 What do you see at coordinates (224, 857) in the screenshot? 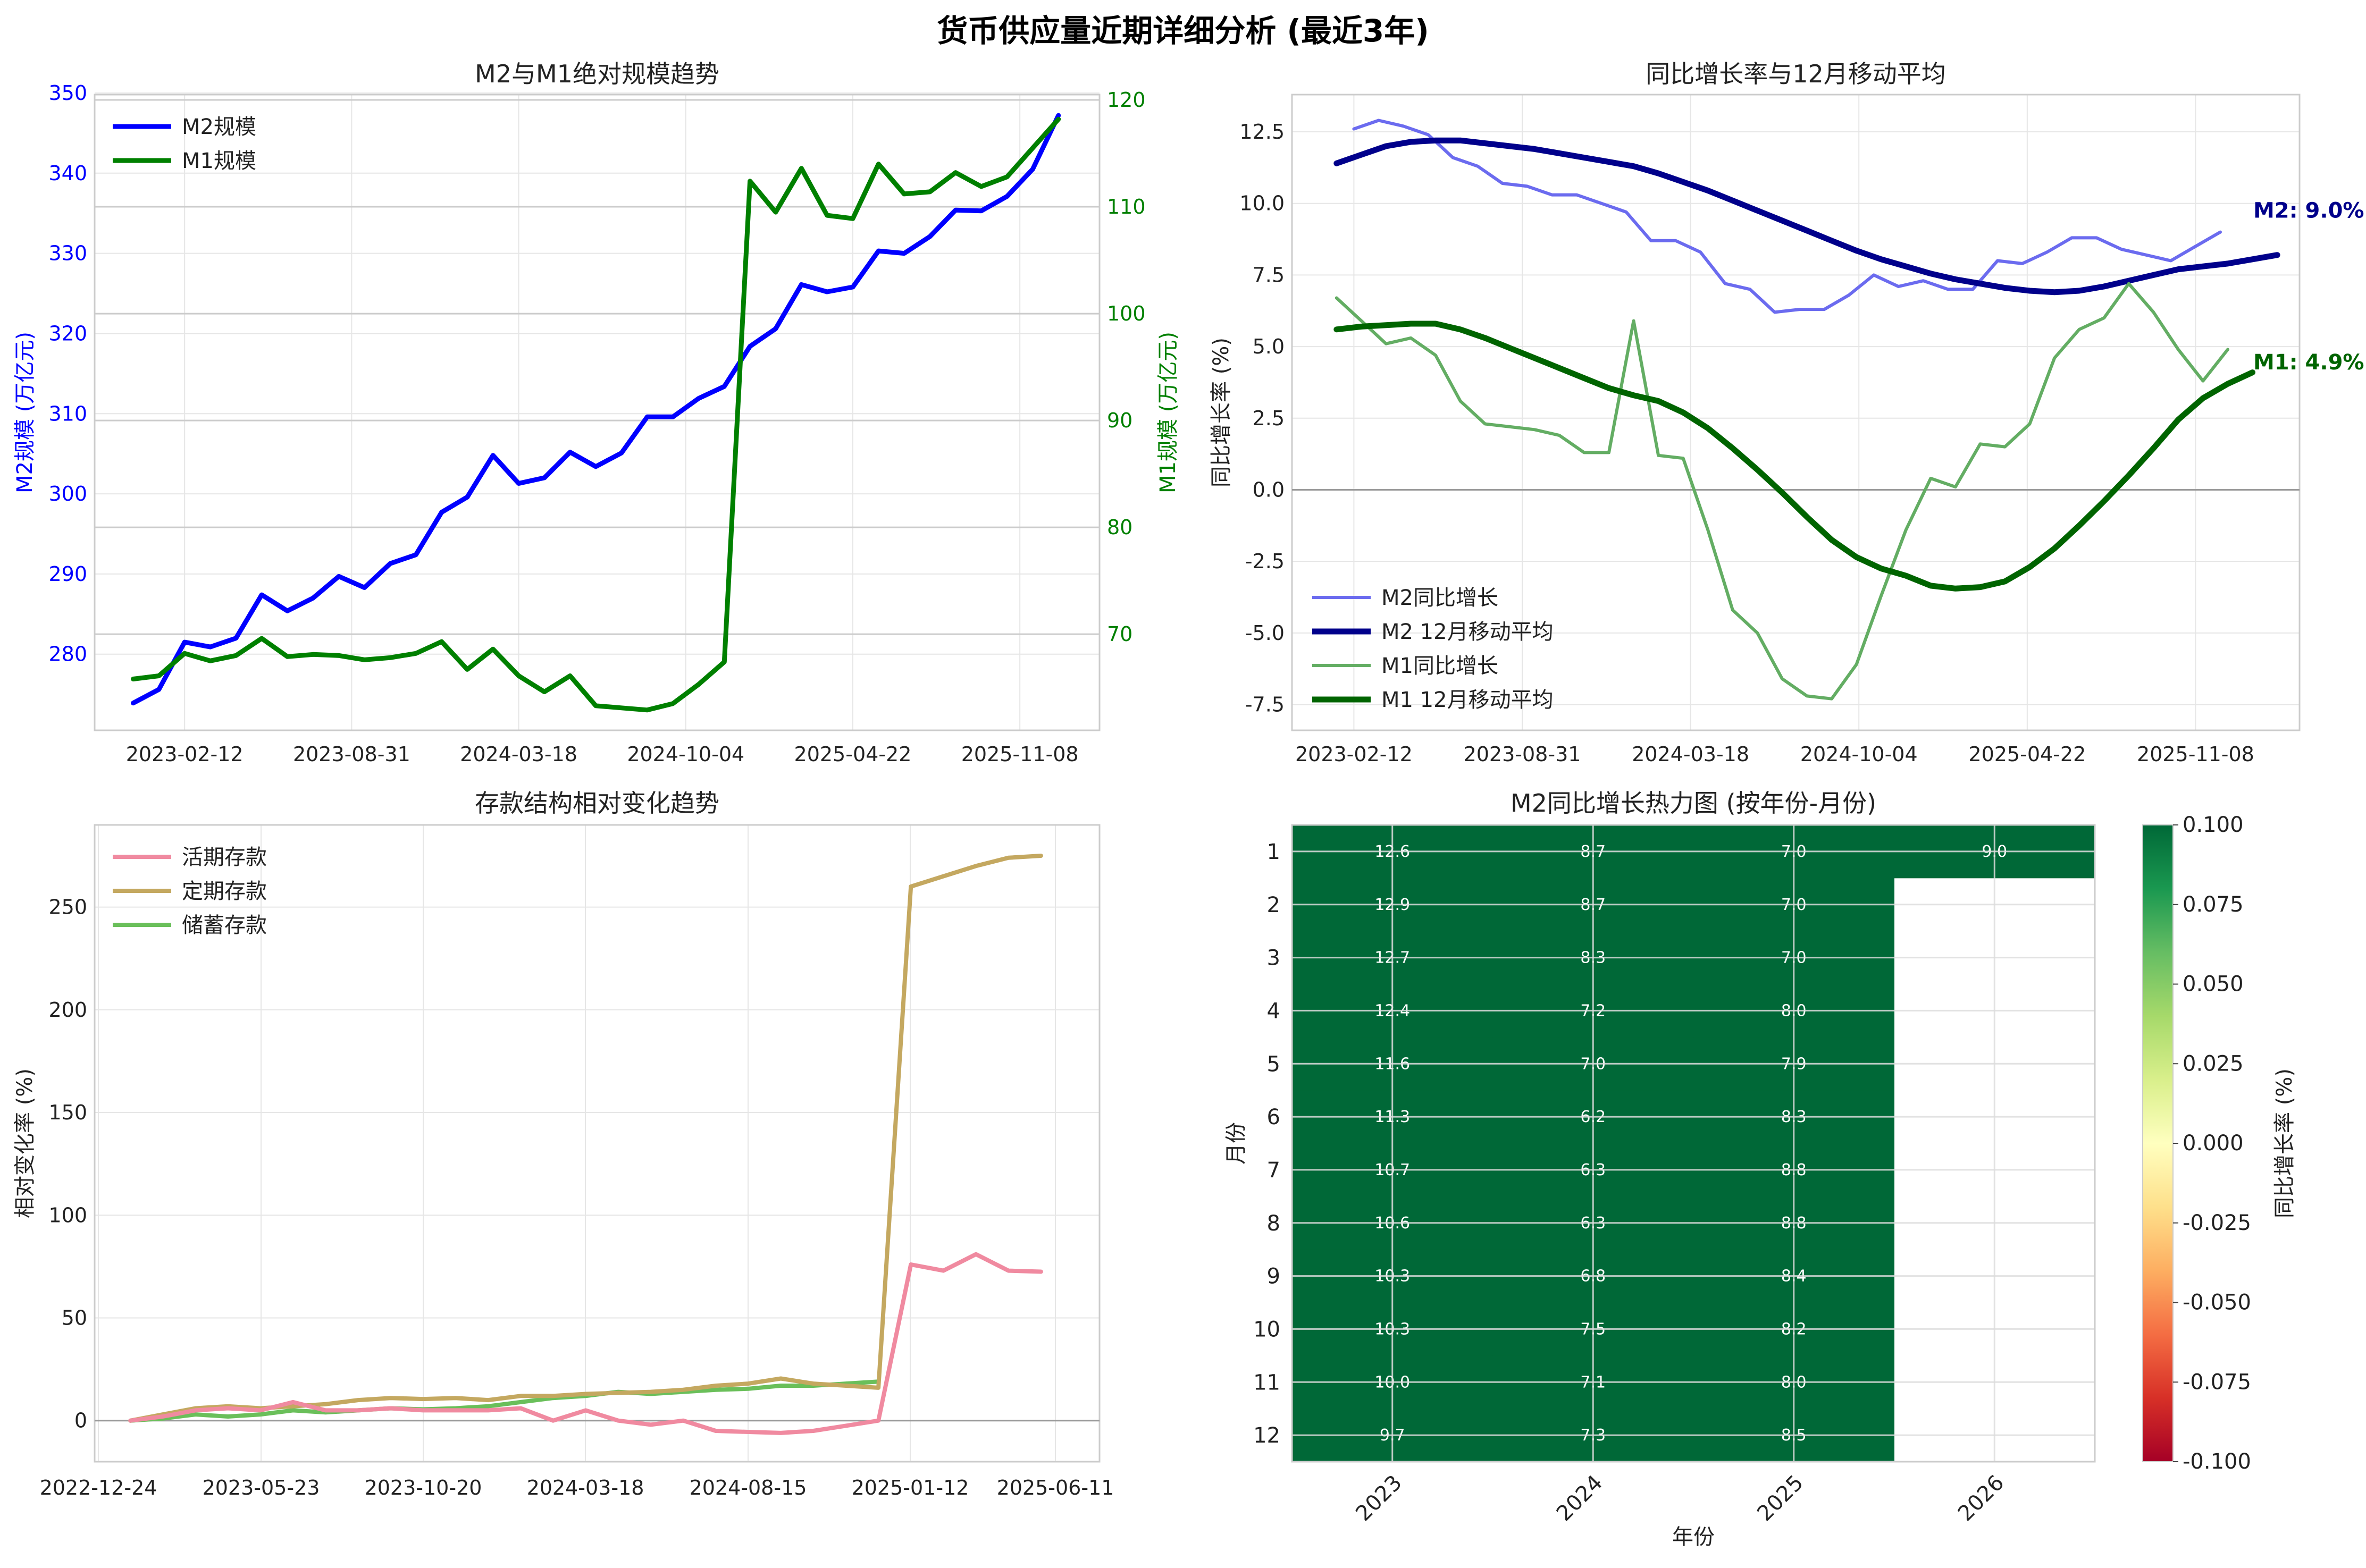
I see `legend-label: 活期存款` at bounding box center [224, 857].